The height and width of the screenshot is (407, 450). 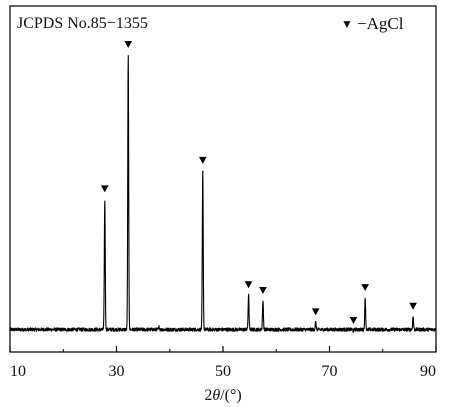 I want to click on x-axis-label-prefix: 2, so click(x=208, y=395).